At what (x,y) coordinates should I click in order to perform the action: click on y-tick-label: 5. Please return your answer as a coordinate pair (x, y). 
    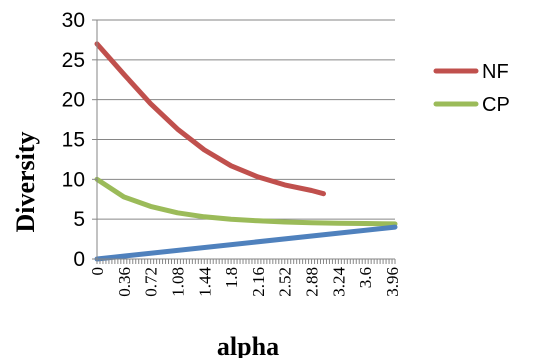
    Looking at the image, I should click on (79, 219).